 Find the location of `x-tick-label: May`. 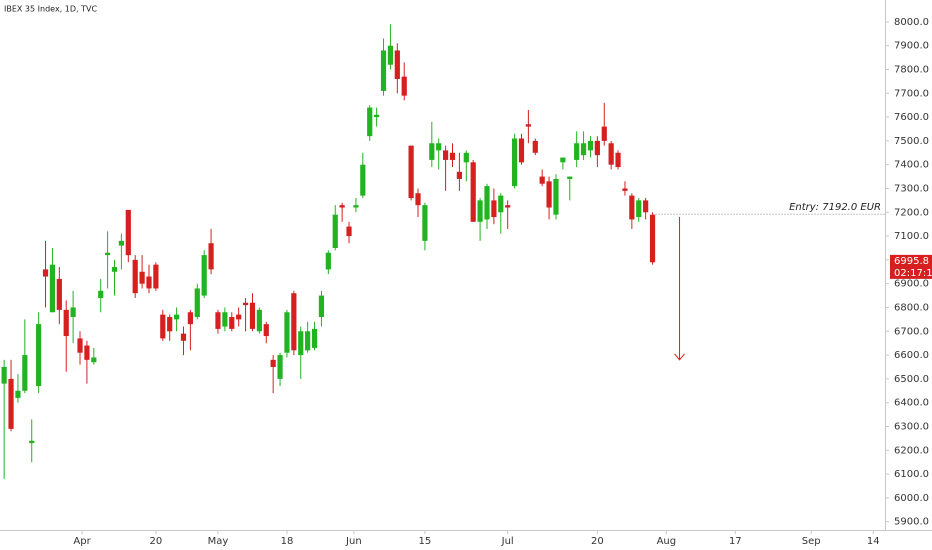

x-tick-label: May is located at coordinates (218, 541).